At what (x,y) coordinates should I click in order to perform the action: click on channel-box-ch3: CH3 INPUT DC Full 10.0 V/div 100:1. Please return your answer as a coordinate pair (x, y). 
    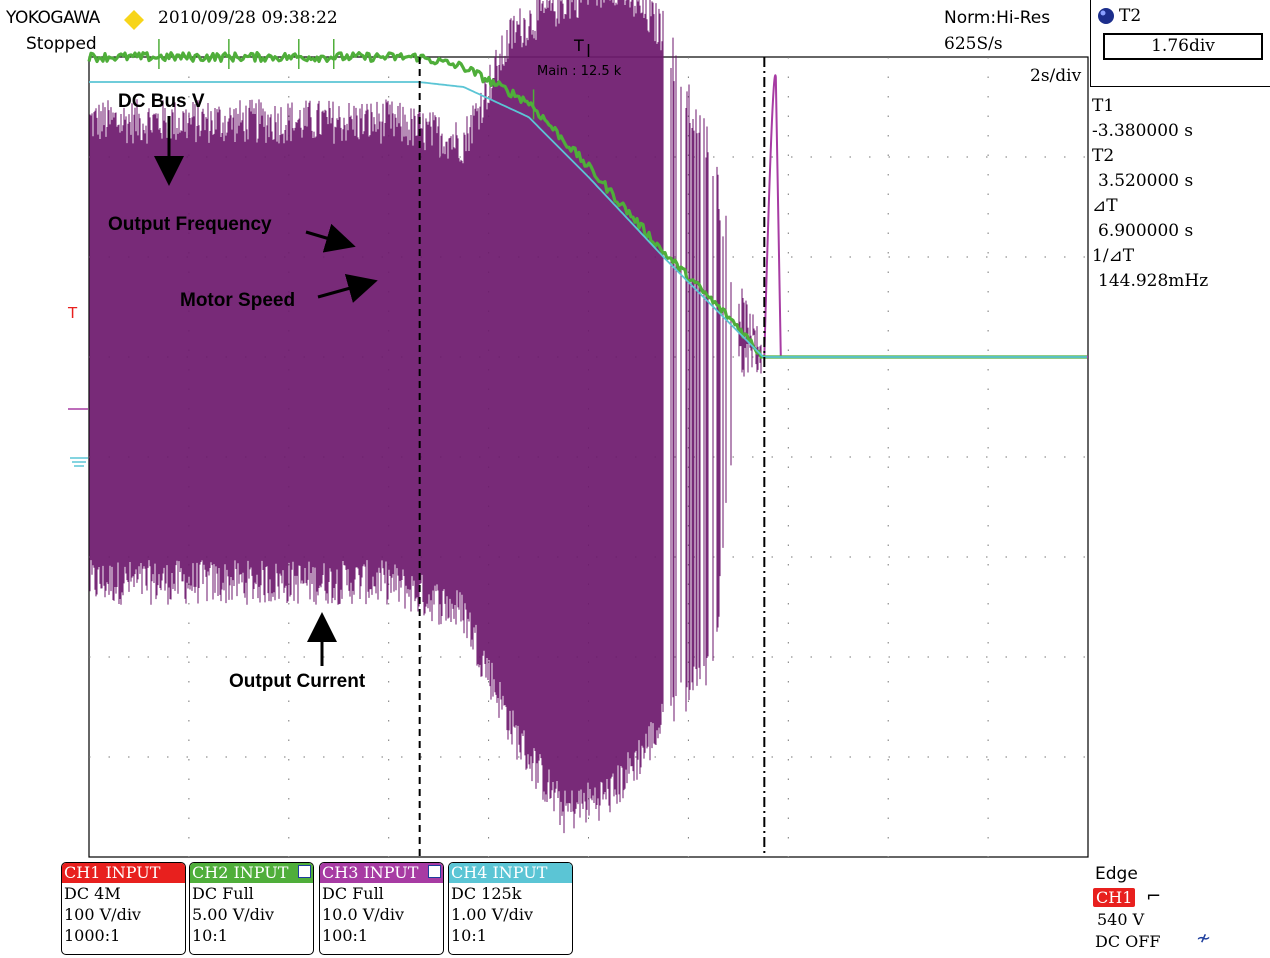
    Looking at the image, I should click on (381, 908).